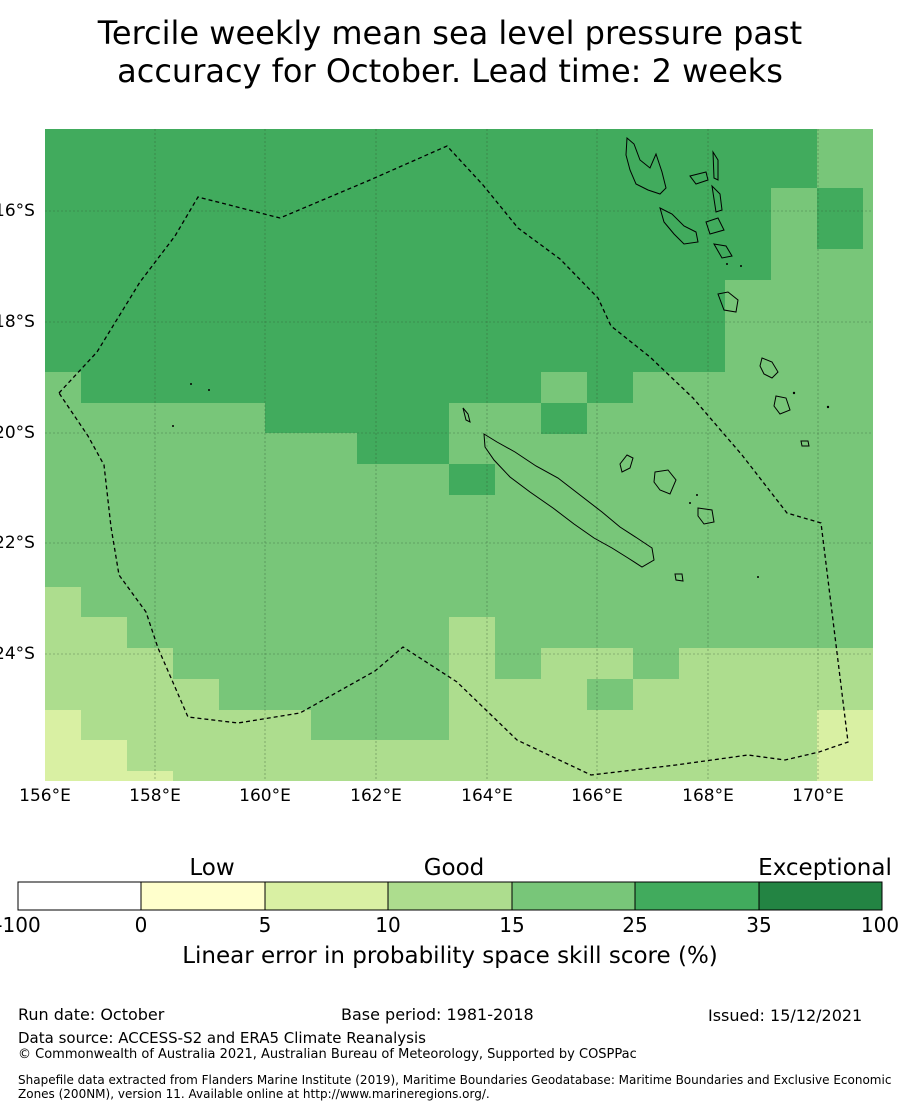 The image size is (900, 1110). What do you see at coordinates (569, 500) in the screenshot?
I see `new-caledonia-island` at bounding box center [569, 500].